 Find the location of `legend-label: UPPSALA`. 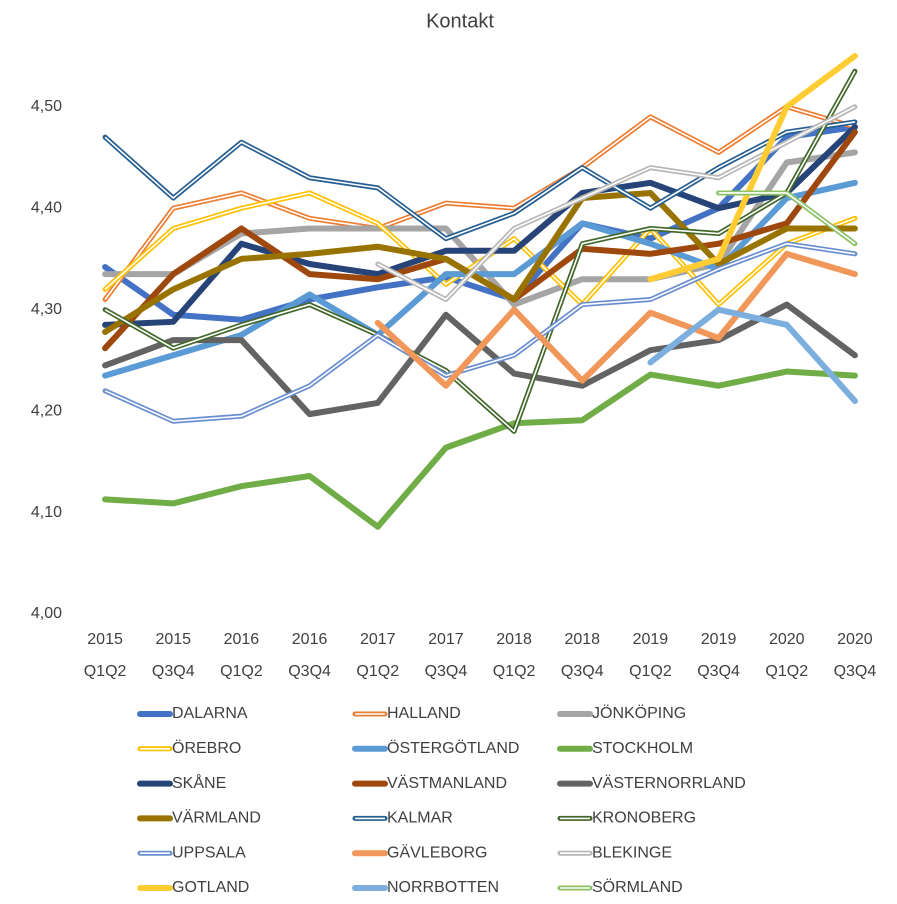

legend-label: UPPSALA is located at coordinates (209, 852).